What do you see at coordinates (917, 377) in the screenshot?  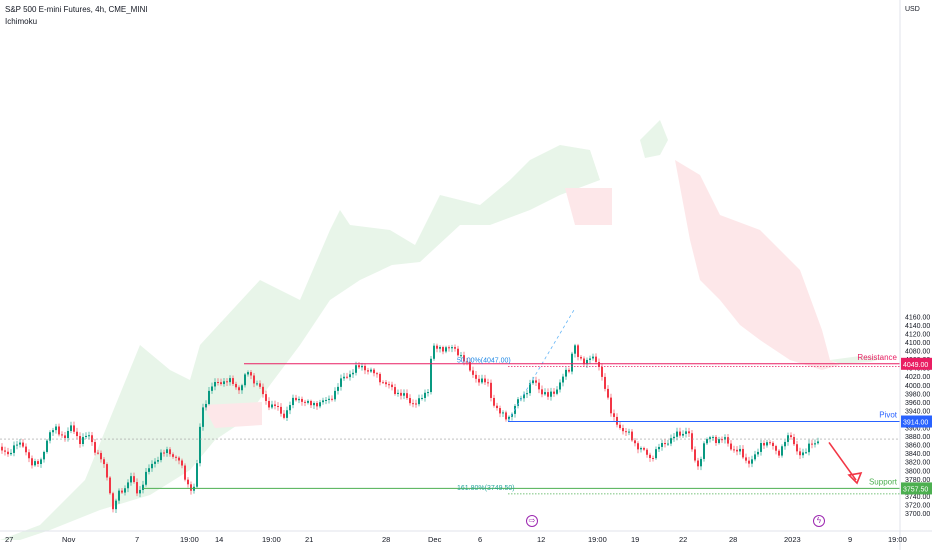 I see `y-tick-label: 4020.00` at bounding box center [917, 377].